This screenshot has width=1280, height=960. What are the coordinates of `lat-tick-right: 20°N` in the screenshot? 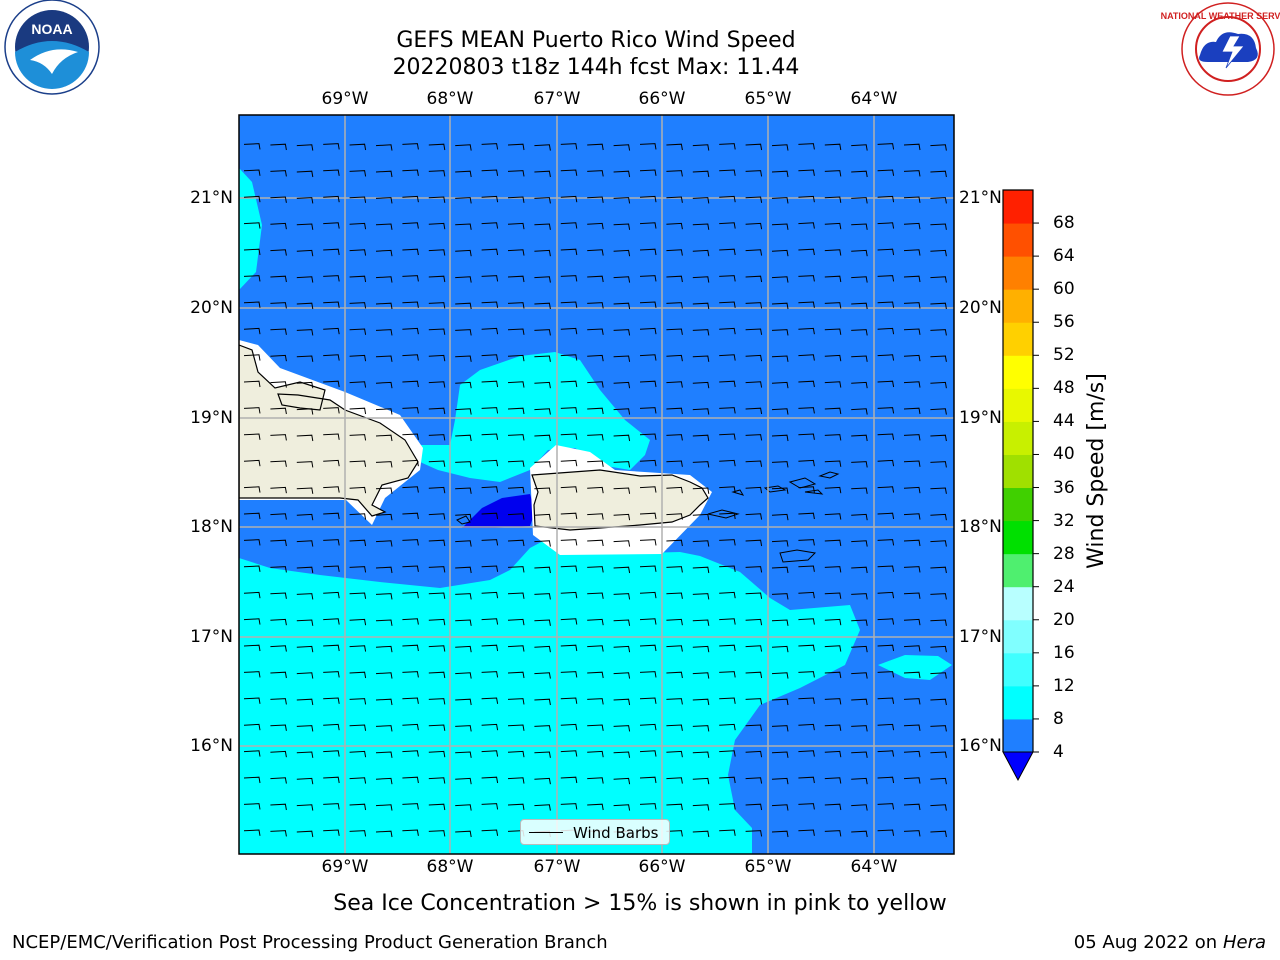 It's located at (980, 308).